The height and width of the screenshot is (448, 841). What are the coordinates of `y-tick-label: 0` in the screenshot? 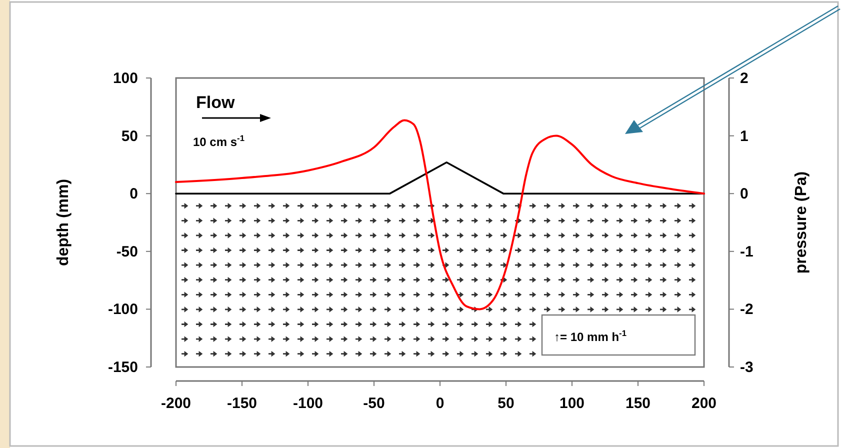 It's located at (134, 194).